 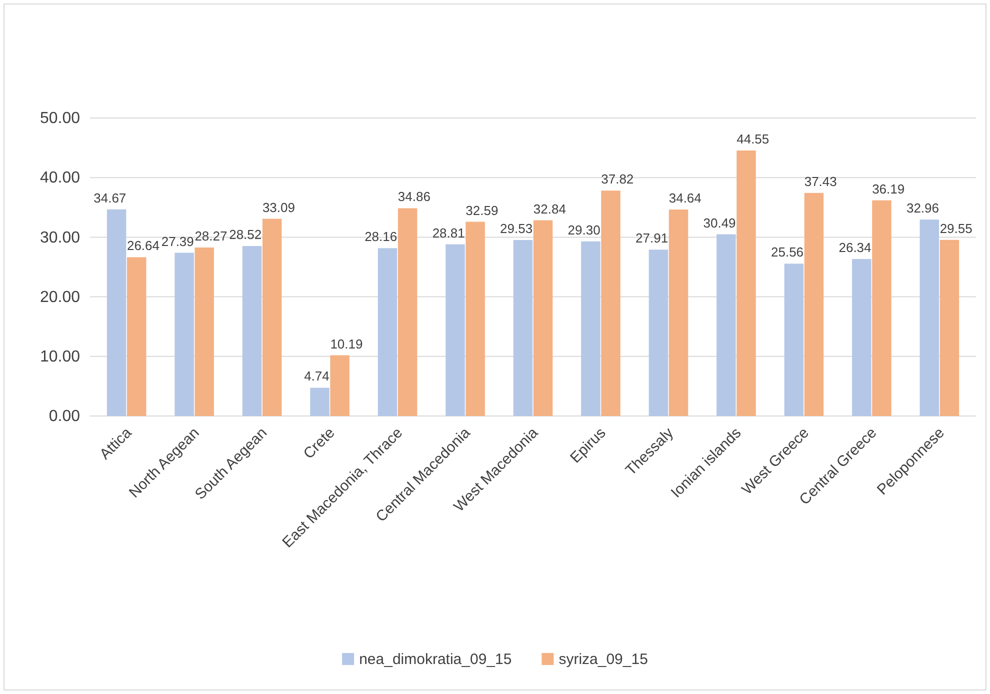 I want to click on data-label: 32.96, so click(x=923, y=208).